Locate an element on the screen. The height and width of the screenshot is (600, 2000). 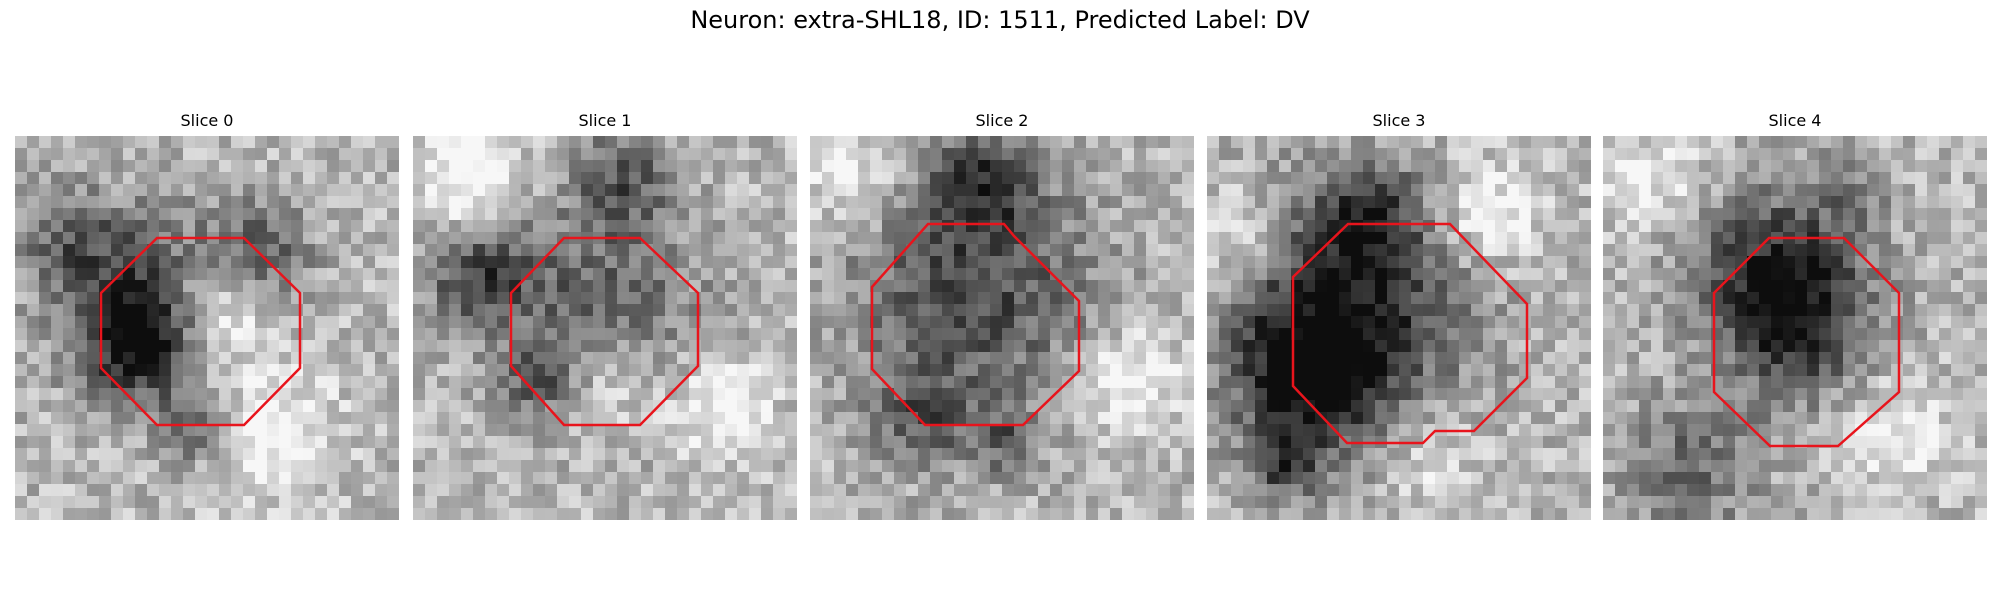
slice-panel-4: Slice 4 is located at coordinates (1795, 314).